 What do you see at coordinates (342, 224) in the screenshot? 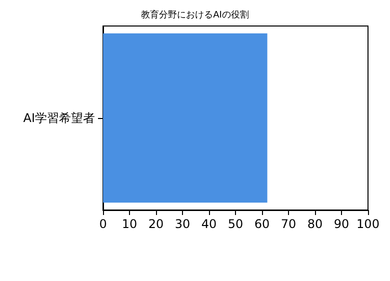
I see `x-tick-label: 90` at bounding box center [342, 224].